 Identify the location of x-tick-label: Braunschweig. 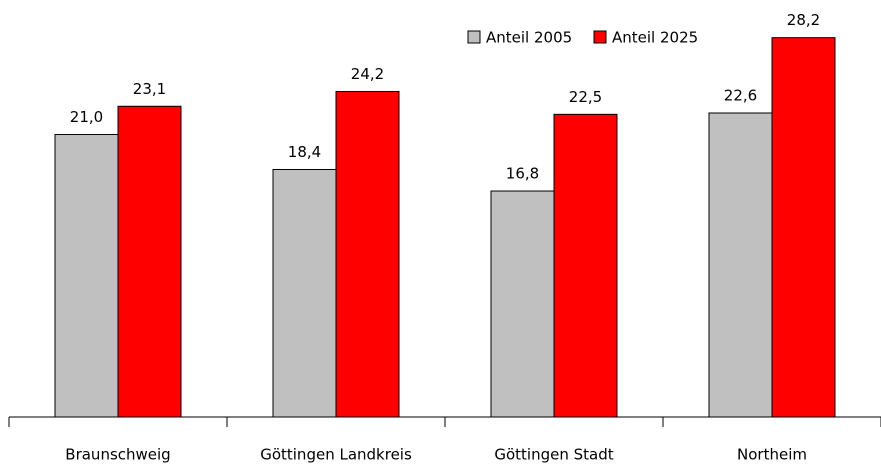
(117, 455).